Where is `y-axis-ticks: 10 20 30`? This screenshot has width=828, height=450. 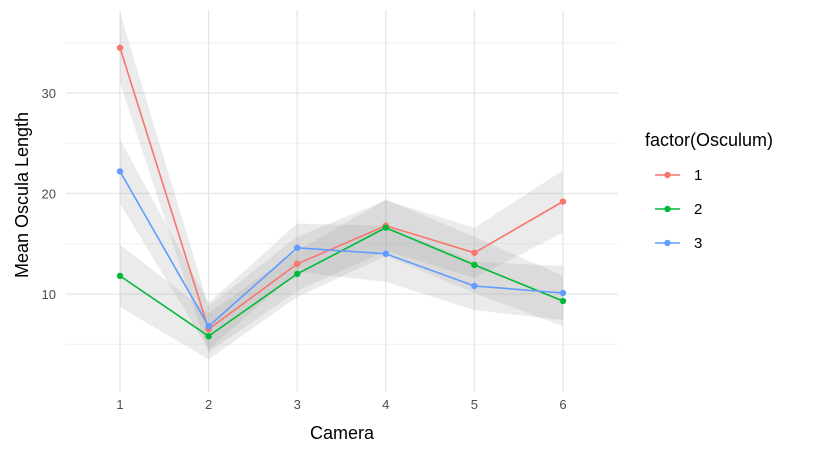
y-axis-ticks: 10 20 30 is located at coordinates (49, 194).